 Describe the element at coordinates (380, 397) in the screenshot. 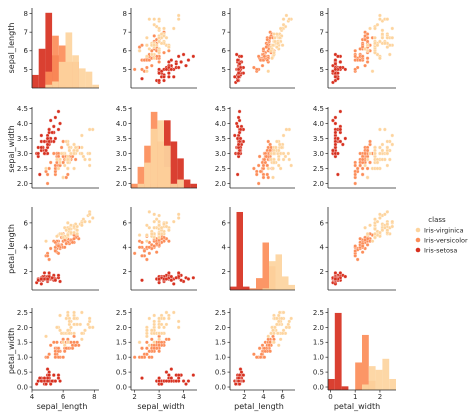

I see `xtick-label-3-2: 2` at that location.